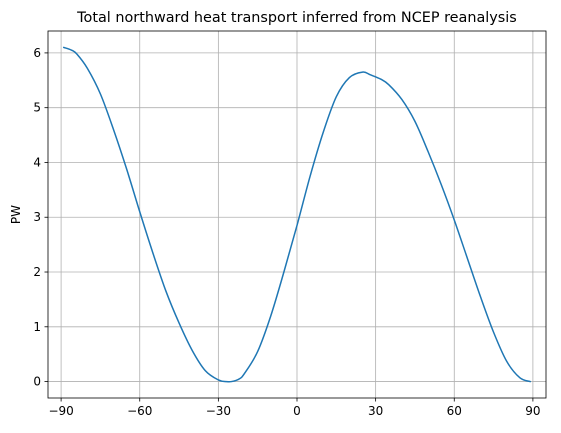  Describe the element at coordinates (218, 411) in the screenshot. I see `x-tick-label: −30` at that location.